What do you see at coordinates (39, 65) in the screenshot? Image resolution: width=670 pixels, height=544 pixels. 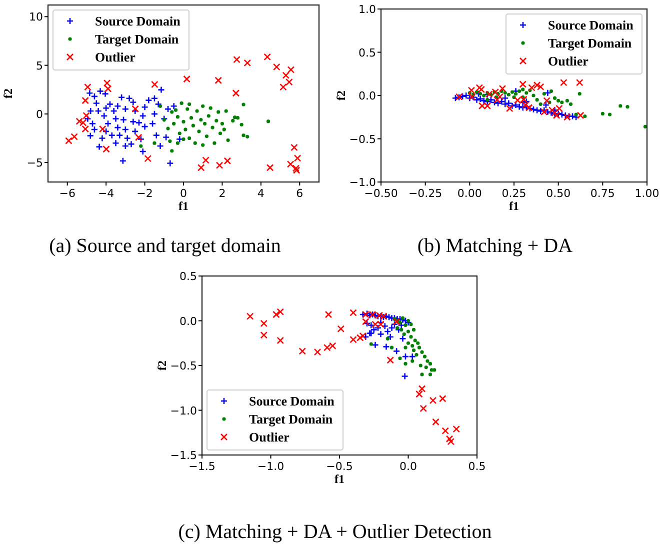 I see `y-tick-label: 5` at bounding box center [39, 65].